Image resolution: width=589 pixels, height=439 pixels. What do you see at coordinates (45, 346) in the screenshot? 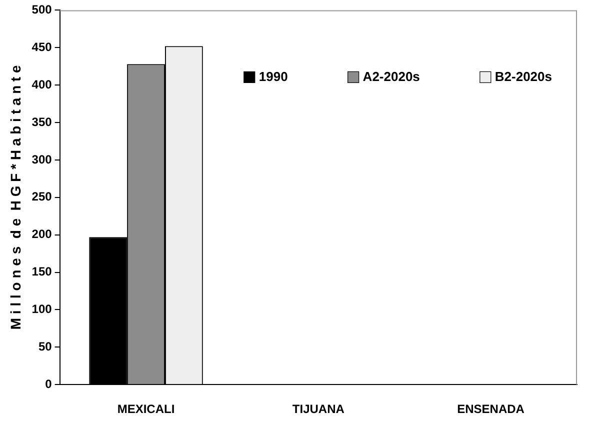
I see `y-tick-label: 50` at bounding box center [45, 346].